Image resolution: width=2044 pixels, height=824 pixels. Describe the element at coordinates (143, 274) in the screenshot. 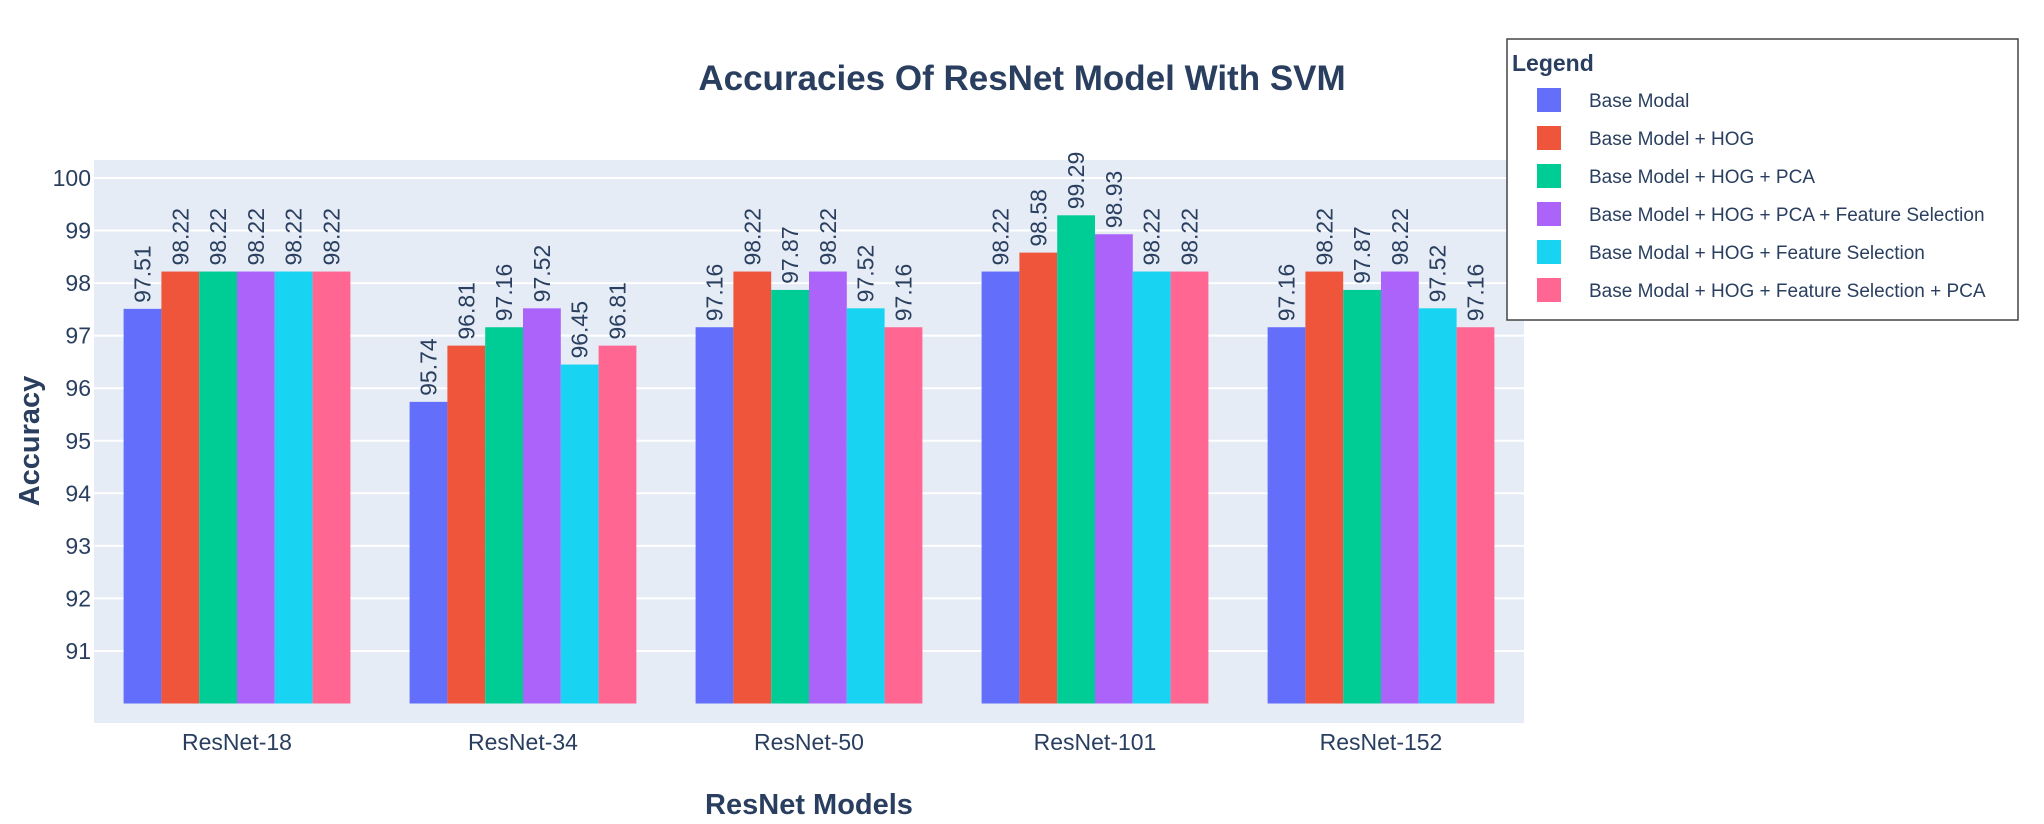

I see `data-label: 97.51` at that location.